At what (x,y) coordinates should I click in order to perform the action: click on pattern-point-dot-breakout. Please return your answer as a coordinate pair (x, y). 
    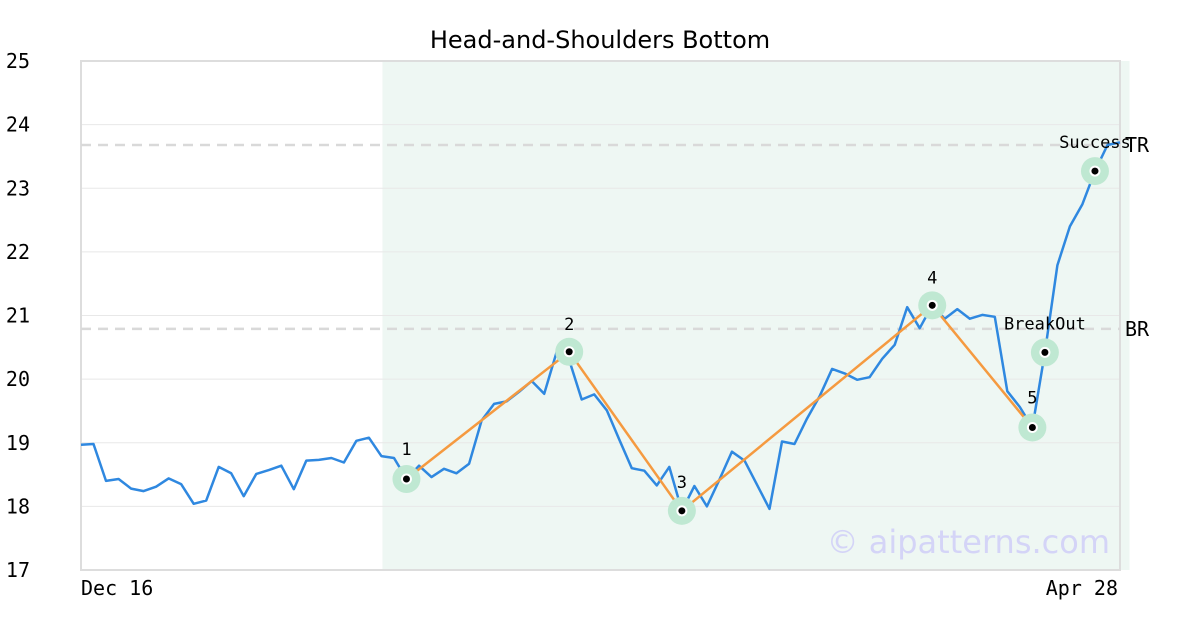
    Looking at the image, I should click on (1045, 352).